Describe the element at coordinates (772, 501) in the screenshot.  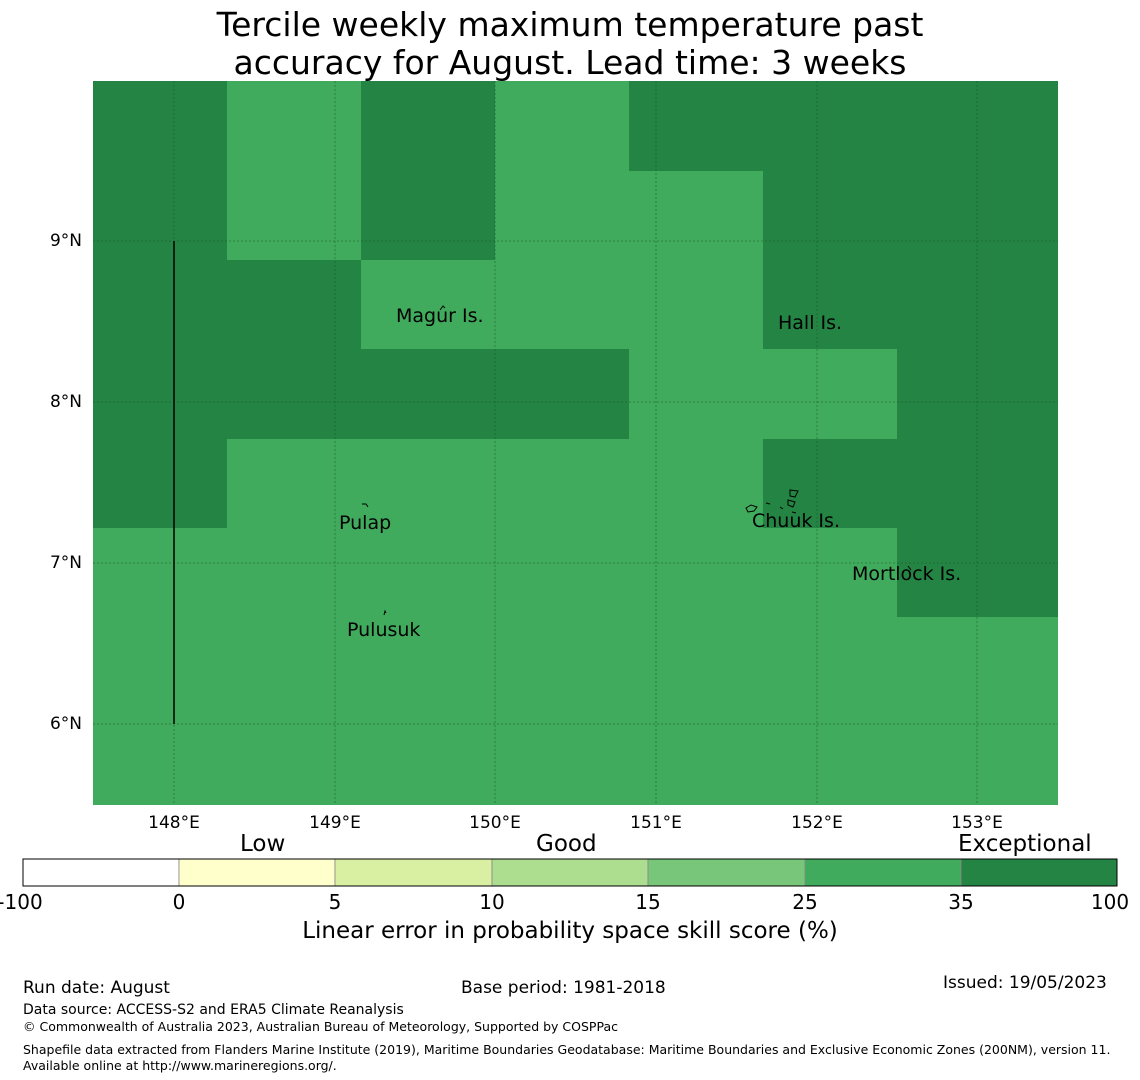
I see `chuuk-island-shape` at that location.